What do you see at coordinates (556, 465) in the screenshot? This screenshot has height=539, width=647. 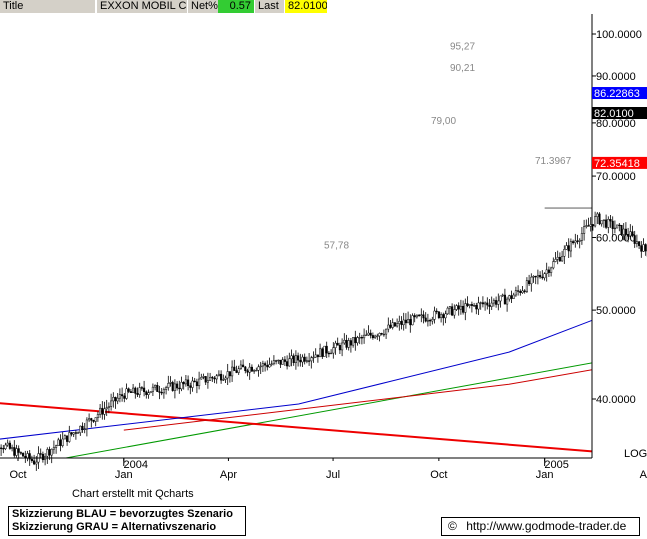 I see `x-year-label: 2005` at bounding box center [556, 465].